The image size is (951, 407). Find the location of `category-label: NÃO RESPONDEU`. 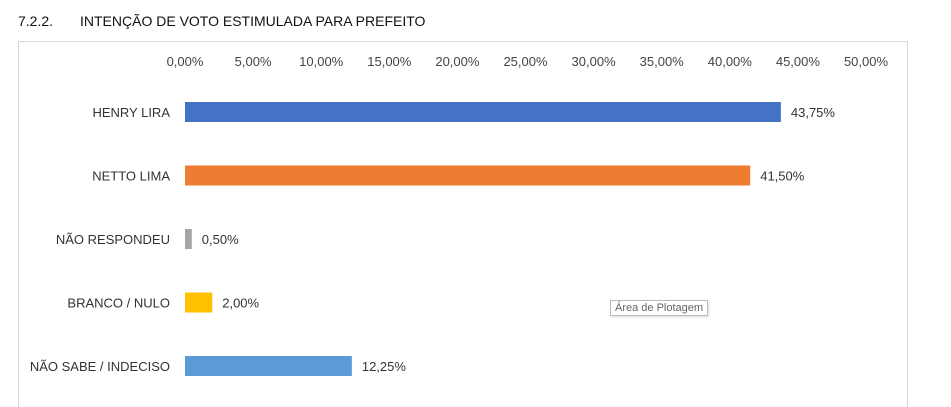

category-label: NÃO RESPONDEU is located at coordinates (113, 239).